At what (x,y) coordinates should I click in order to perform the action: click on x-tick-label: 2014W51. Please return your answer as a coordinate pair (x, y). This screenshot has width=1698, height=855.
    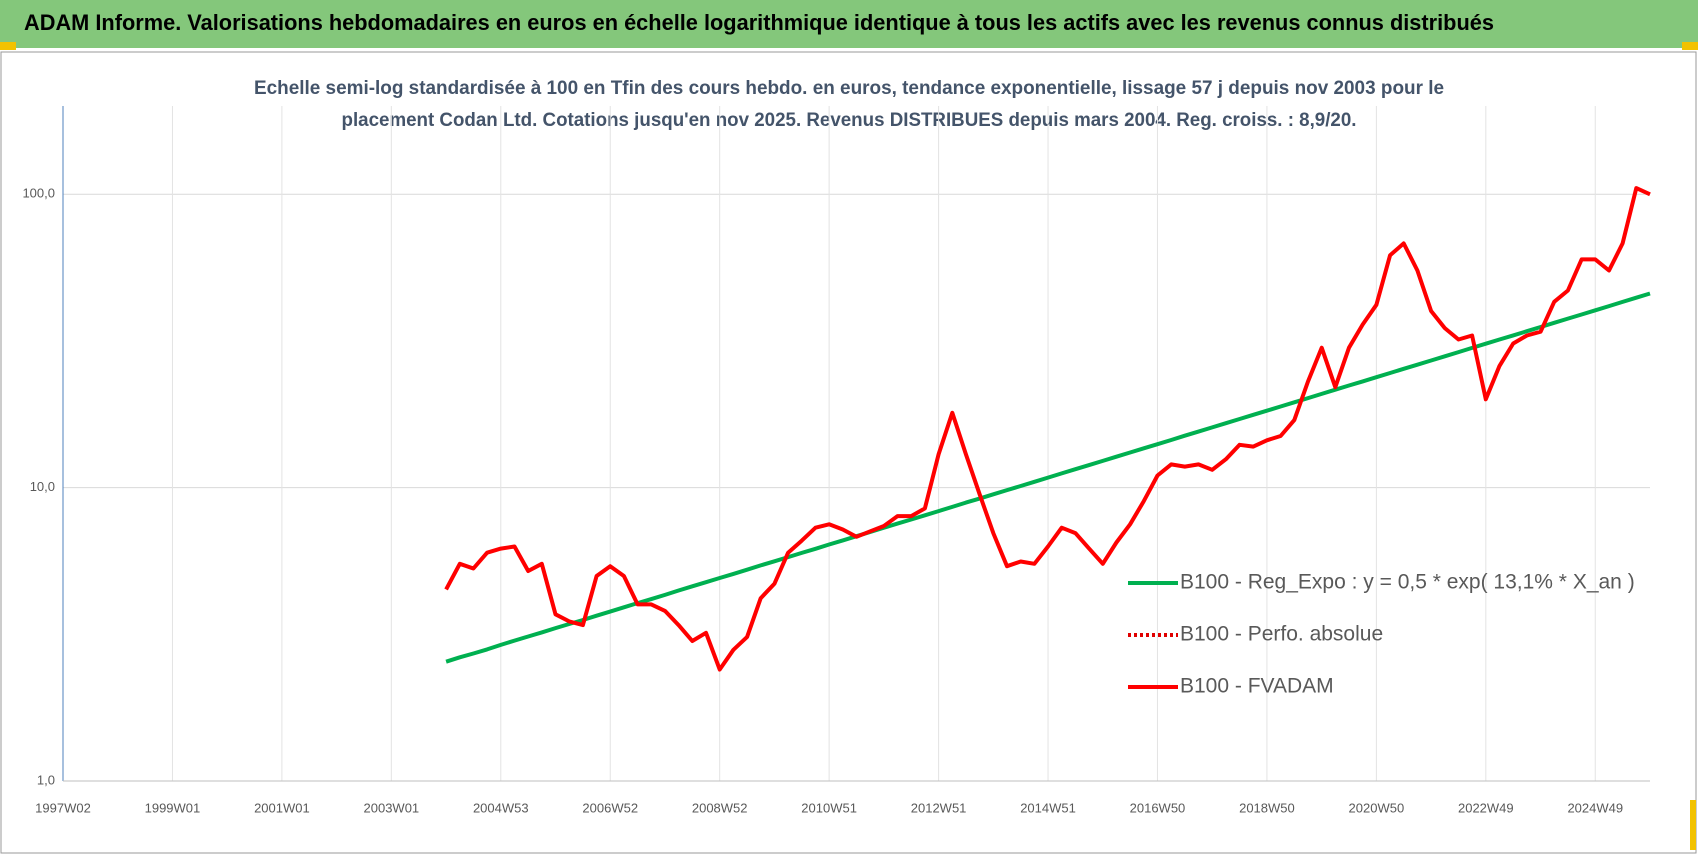
    Looking at the image, I should click on (1048, 807).